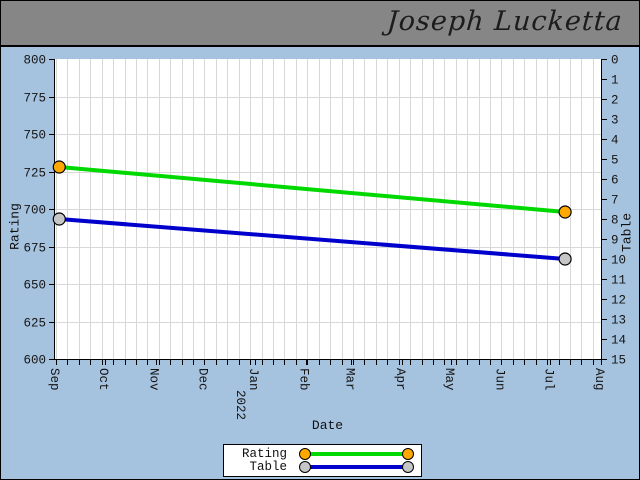 Image resolution: width=640 pixels, height=480 pixels. What do you see at coordinates (34, 286) in the screenshot?
I see `y-tick-label: 650` at bounding box center [34, 286].